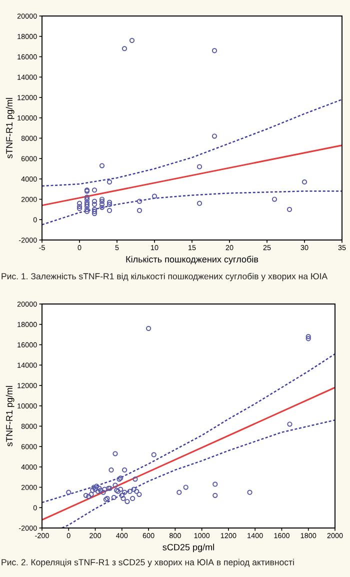 This screenshot has height=577, width=350. I want to click on x-axis-title: Кількість пошкоджених суглобів, so click(192, 260).